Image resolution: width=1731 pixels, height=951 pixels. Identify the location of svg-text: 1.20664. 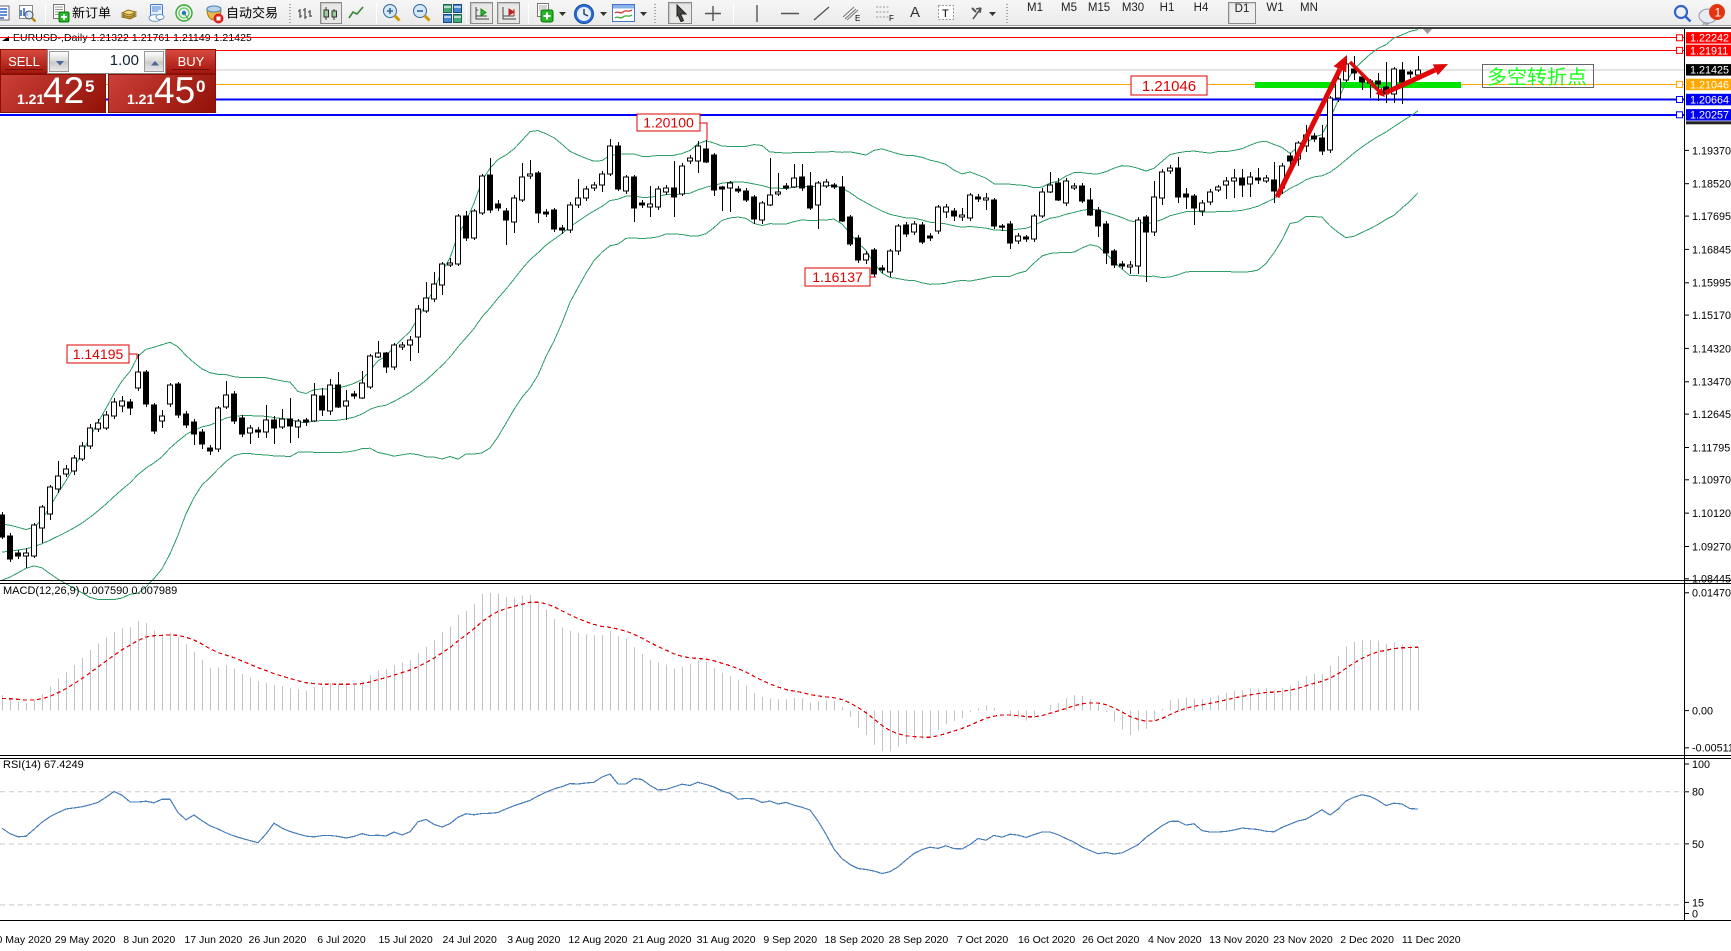
(1709, 100).